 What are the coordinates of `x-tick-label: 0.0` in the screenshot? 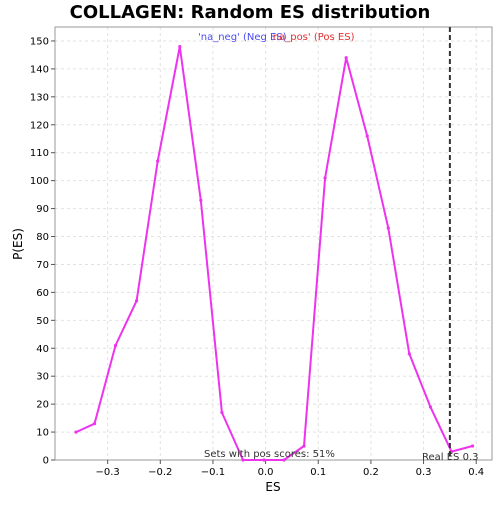 It's located at (266, 472).